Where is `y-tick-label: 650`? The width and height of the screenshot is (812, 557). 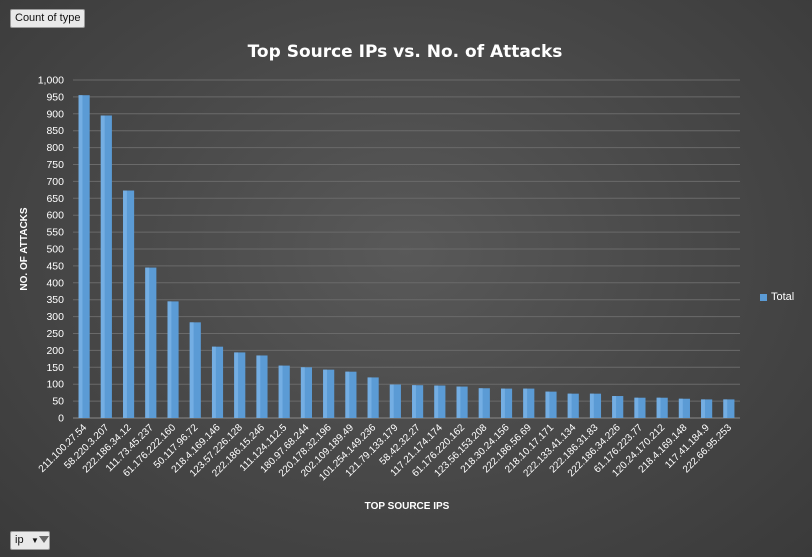
y-tick-label: 650 is located at coordinates (55, 199).